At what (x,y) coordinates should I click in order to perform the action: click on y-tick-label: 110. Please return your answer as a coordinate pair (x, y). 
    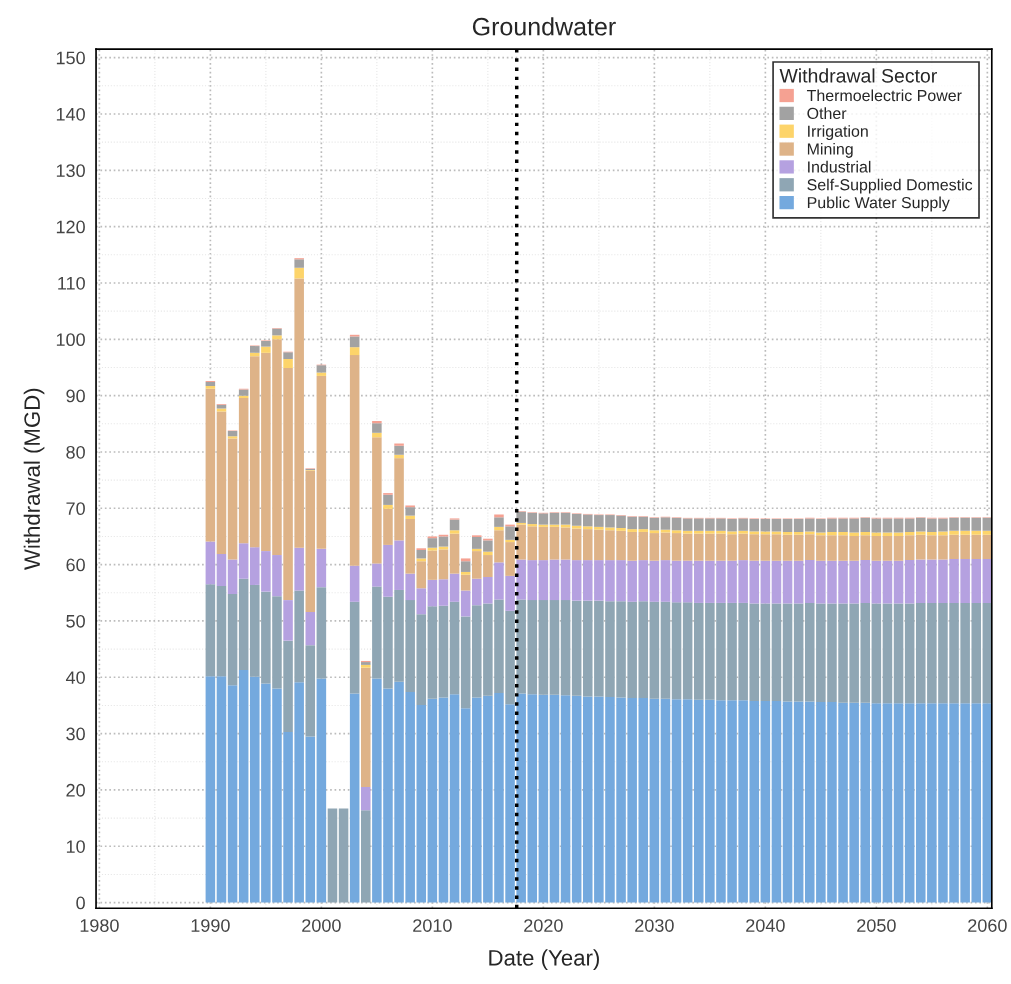
    Looking at the image, I should click on (71, 283).